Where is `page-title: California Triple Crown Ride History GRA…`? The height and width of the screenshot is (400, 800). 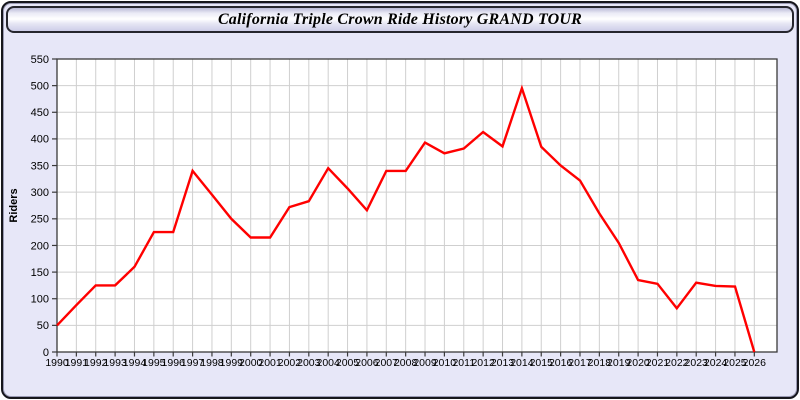
page-title: California Triple Crown Ride History GRA… is located at coordinates (400, 19).